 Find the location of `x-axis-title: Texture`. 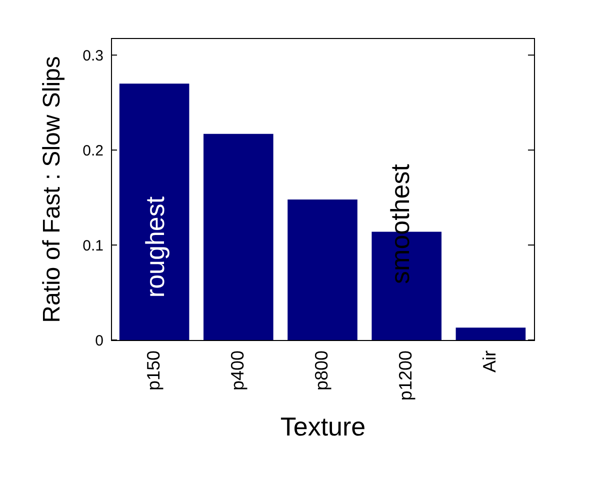

x-axis-title: Texture is located at coordinates (323, 427).